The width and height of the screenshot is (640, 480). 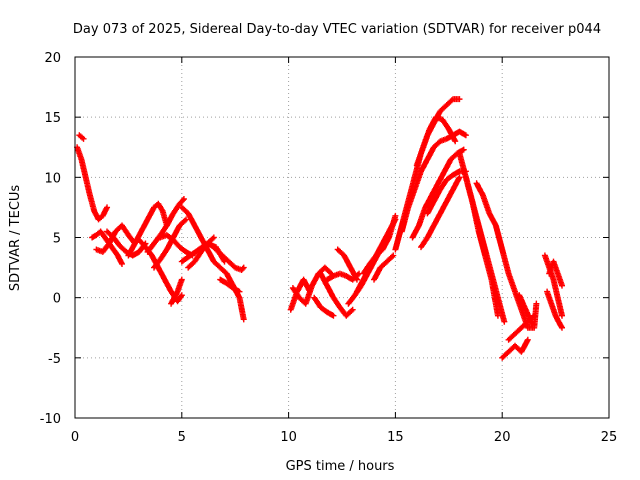 What do you see at coordinates (52, 58) in the screenshot?
I see `y-tick-label: 20` at bounding box center [52, 58].